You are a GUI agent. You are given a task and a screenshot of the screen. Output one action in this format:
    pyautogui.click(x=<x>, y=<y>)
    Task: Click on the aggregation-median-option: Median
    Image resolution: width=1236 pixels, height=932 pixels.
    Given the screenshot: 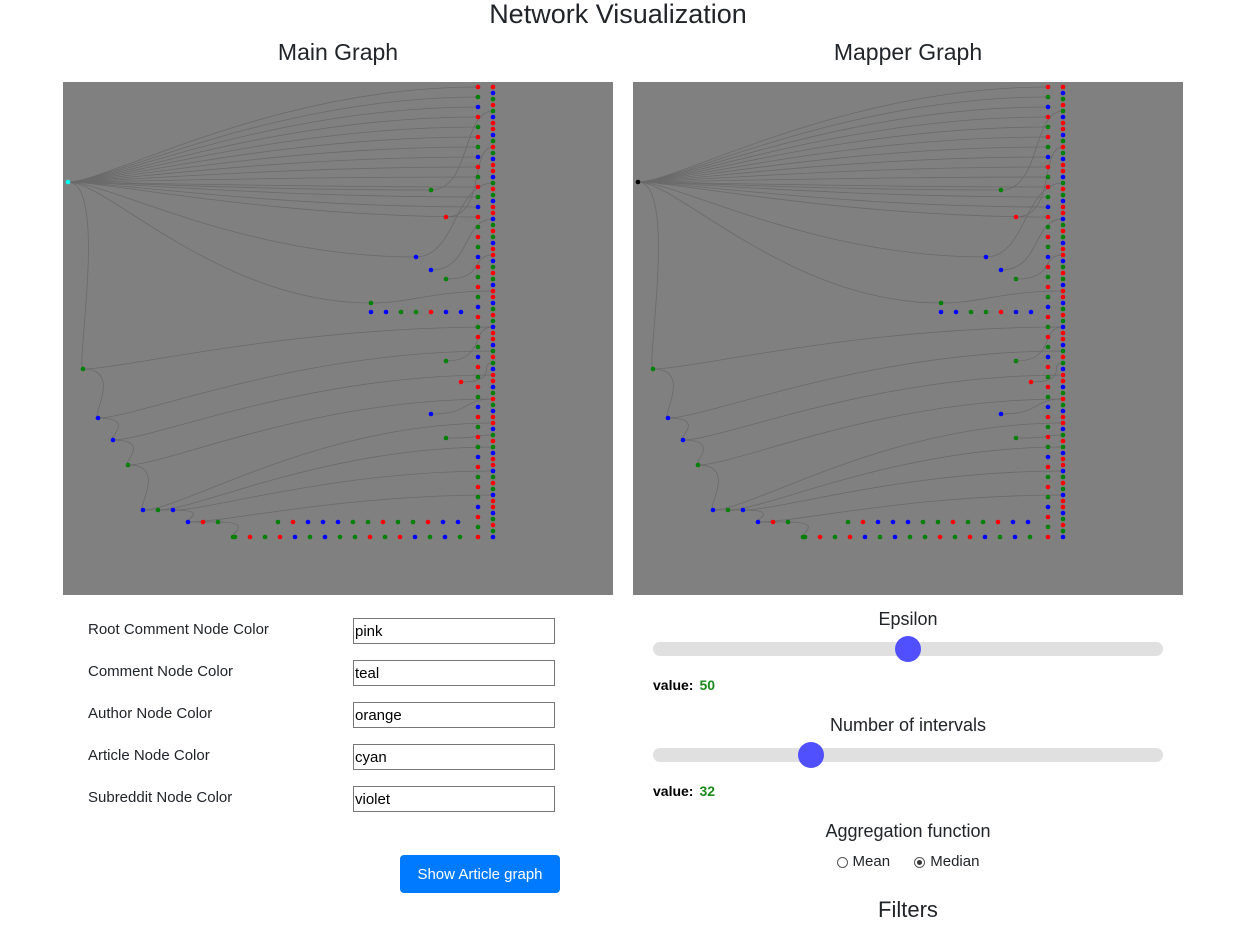 What is the action you would take?
    pyautogui.click(x=946, y=862)
    